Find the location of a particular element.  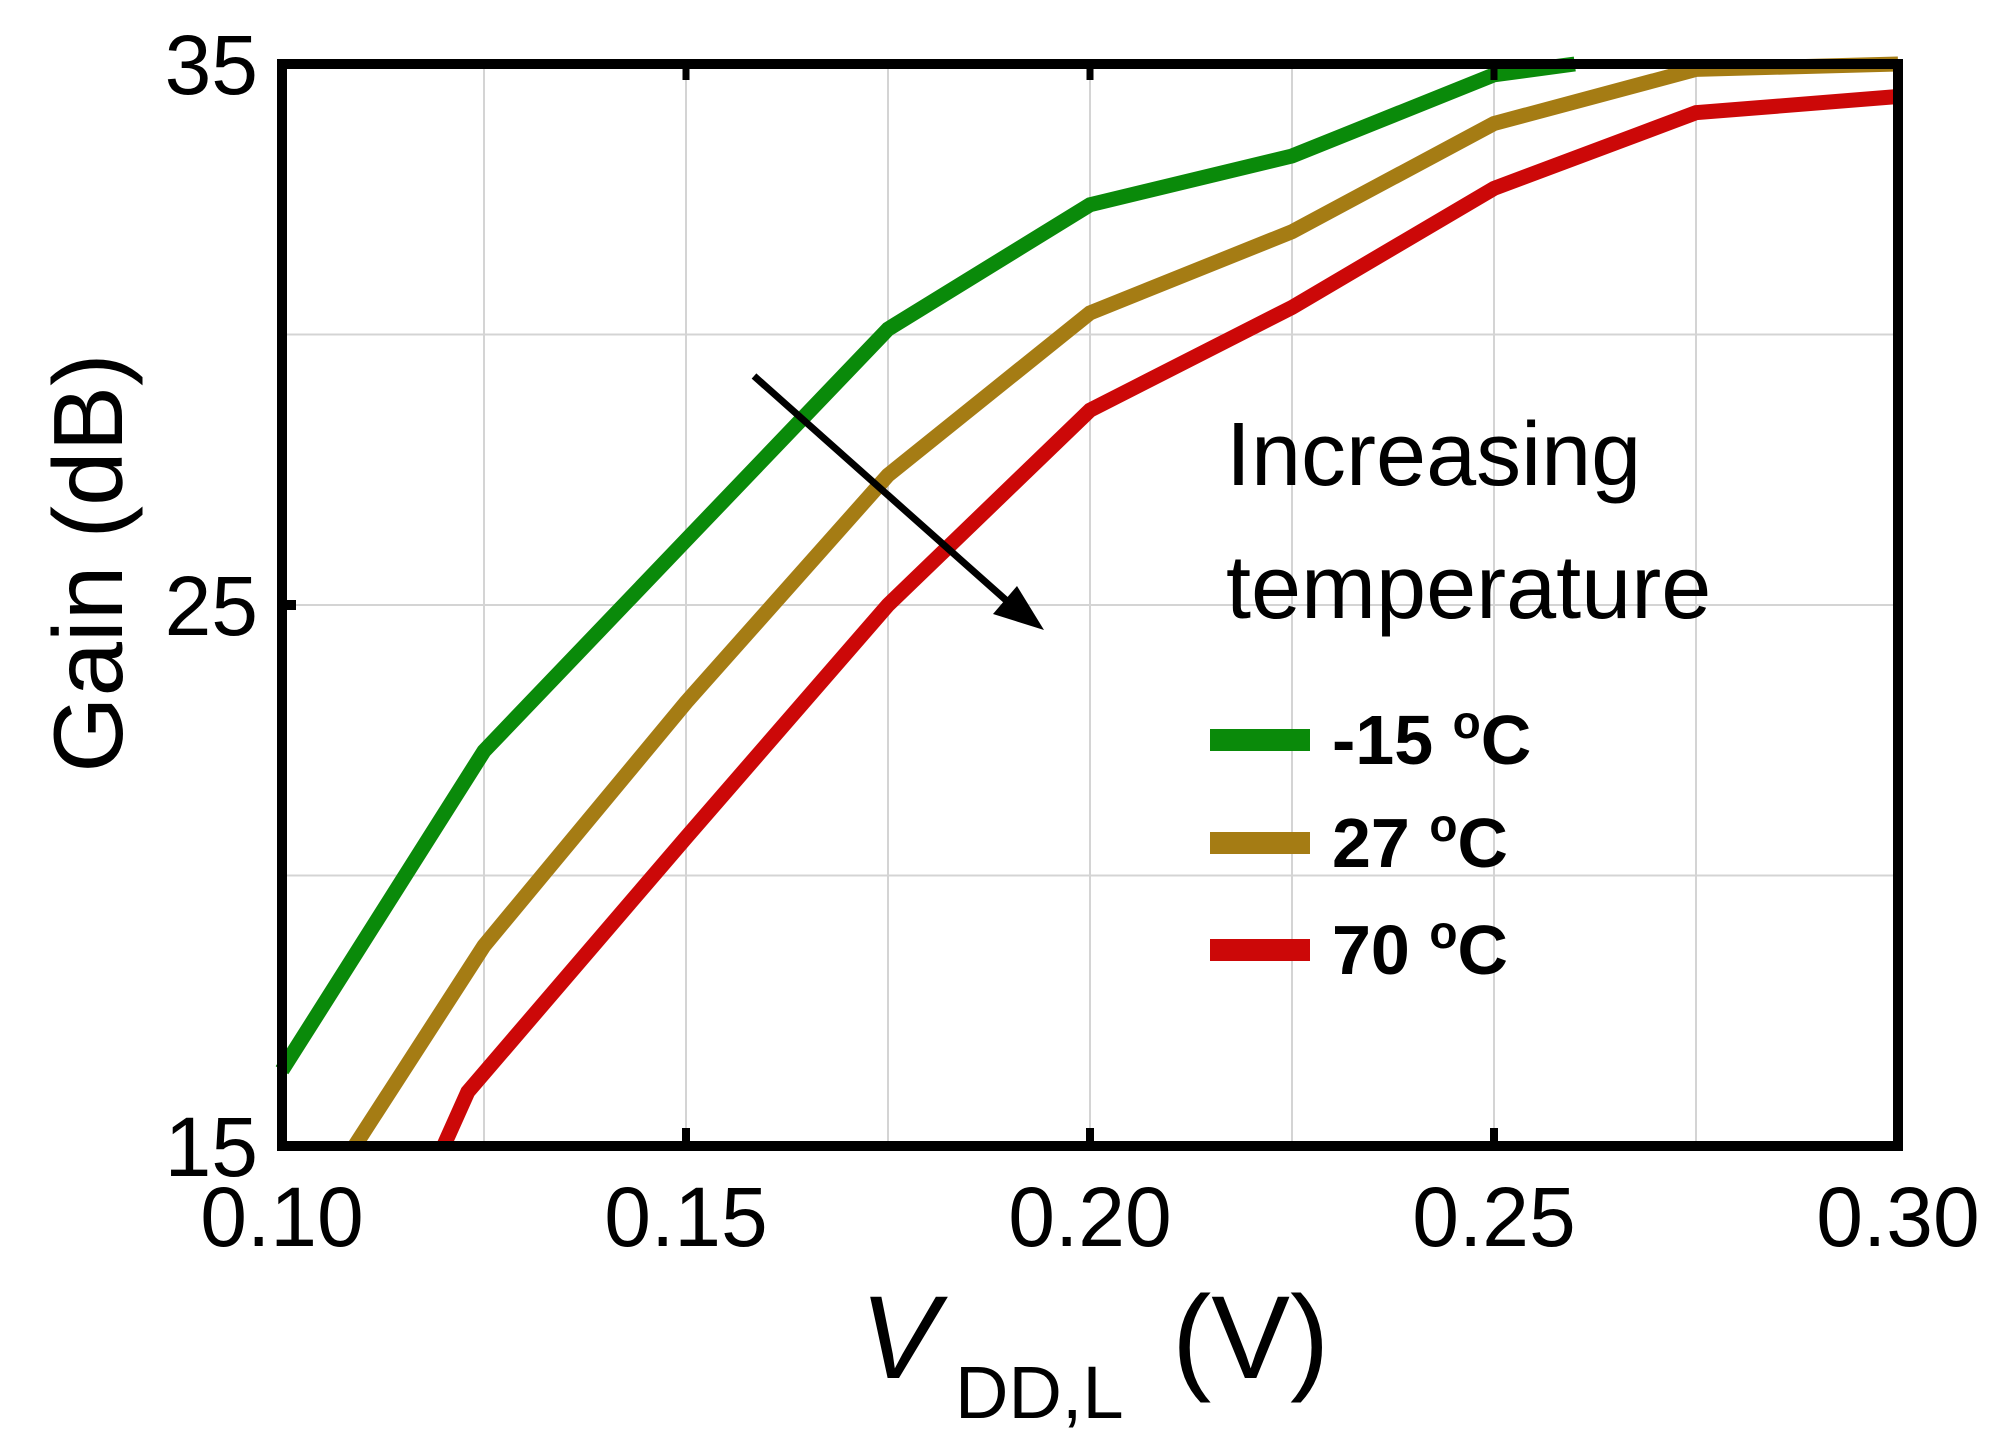

x-axis-label-symbol: V is located at coordinates (904, 1338).